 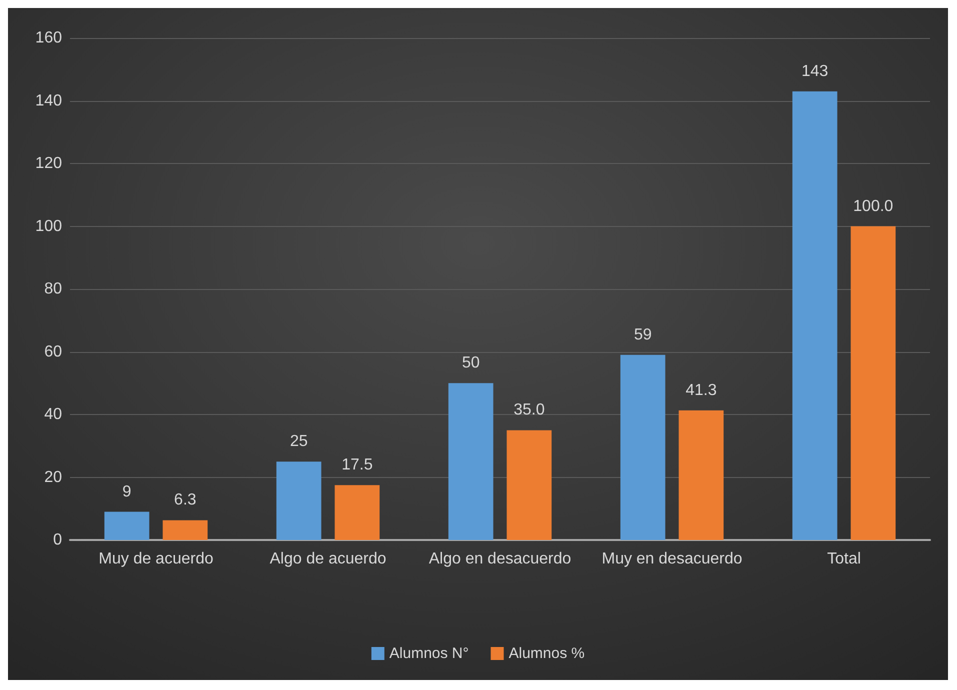 I want to click on x-tick-label: Total, so click(x=844, y=559).